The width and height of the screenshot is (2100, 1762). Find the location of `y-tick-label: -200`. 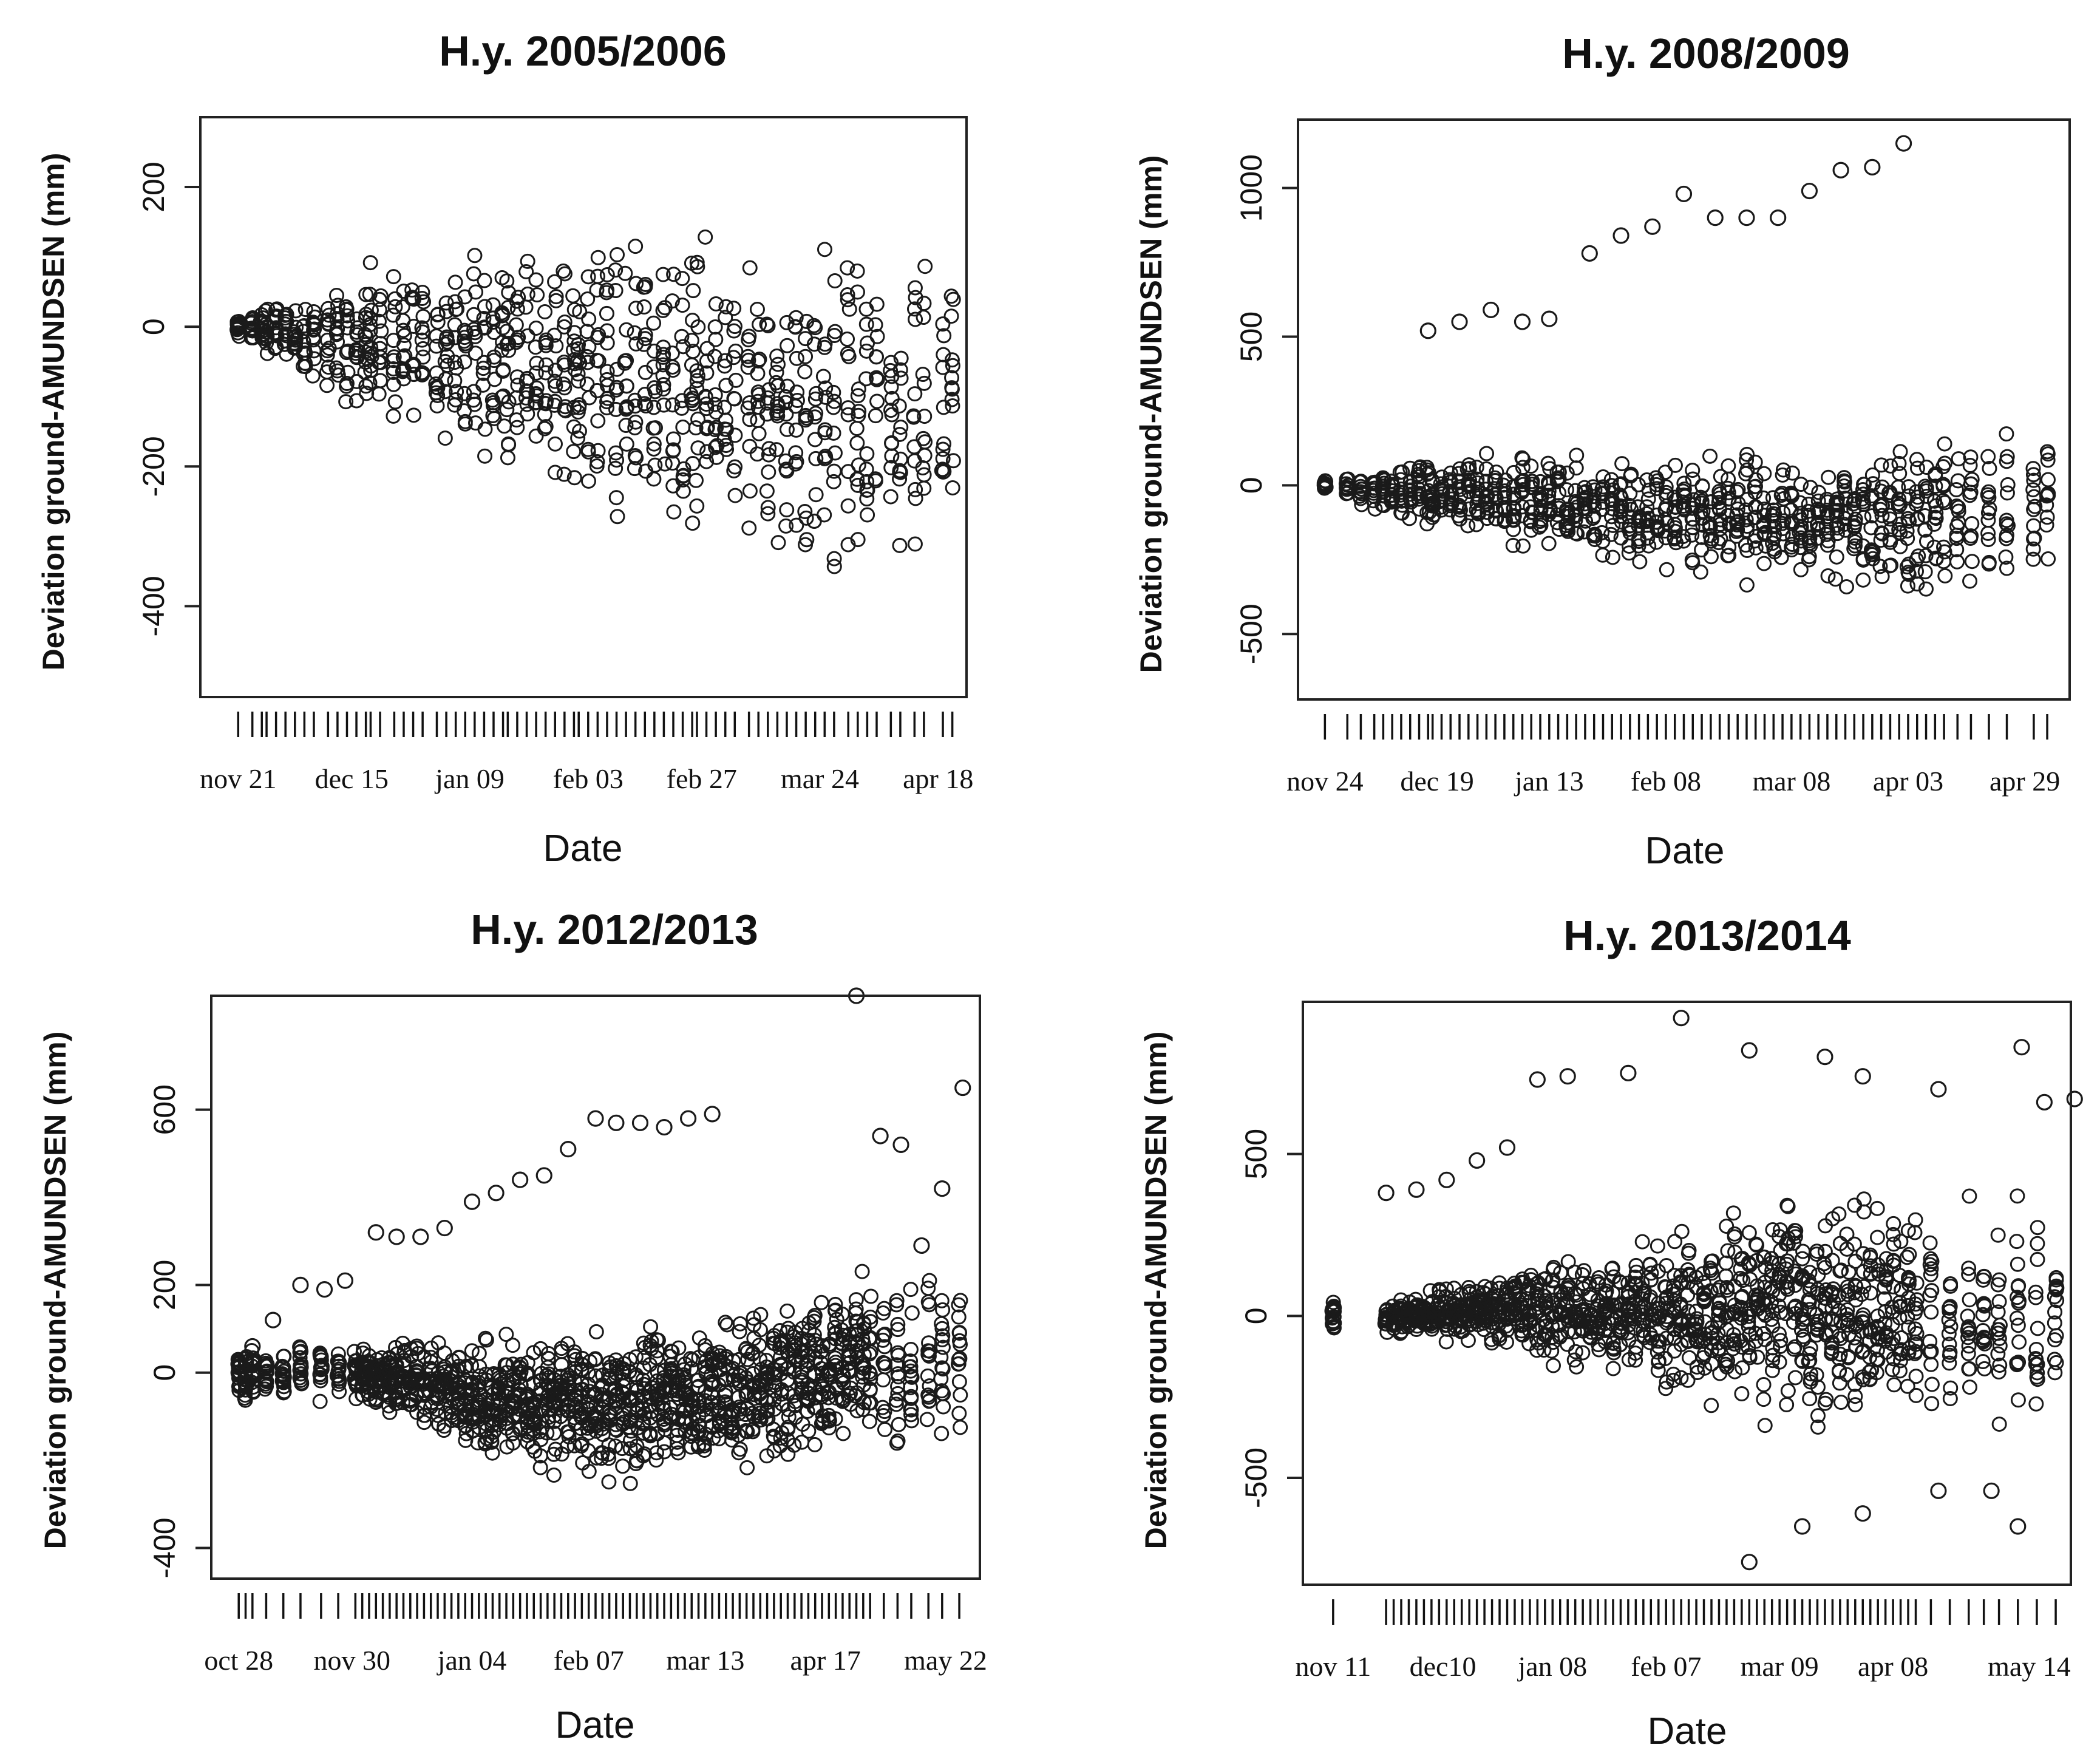

y-tick-label: -200 is located at coordinates (154, 466).